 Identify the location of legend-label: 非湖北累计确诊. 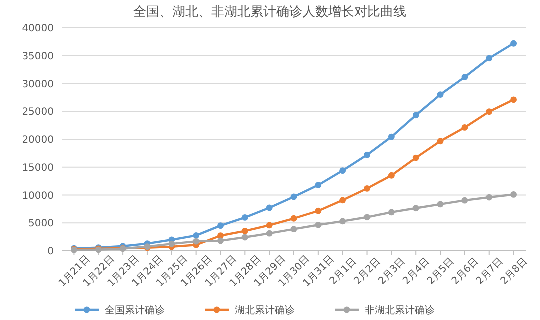
(400, 310).